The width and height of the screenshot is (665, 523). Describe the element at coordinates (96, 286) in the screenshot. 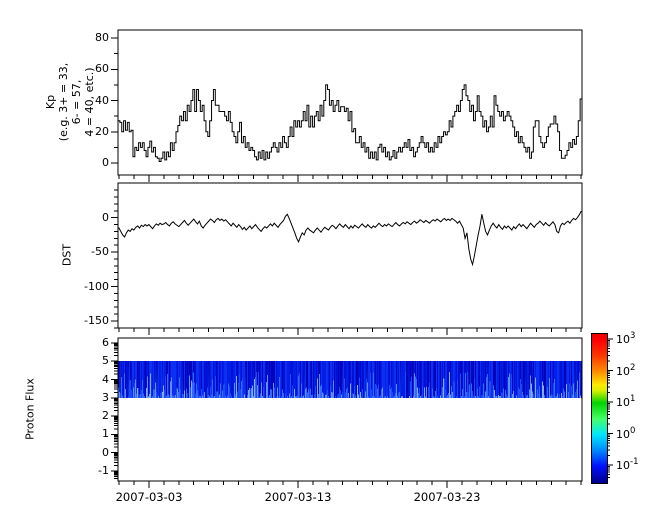

I see `dst-ytick-label: -100` at that location.